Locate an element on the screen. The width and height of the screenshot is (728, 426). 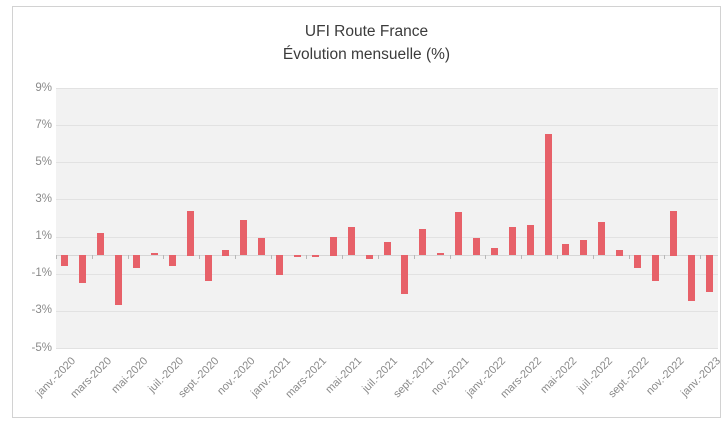
bar-oct.-2021 is located at coordinates (440, 254).